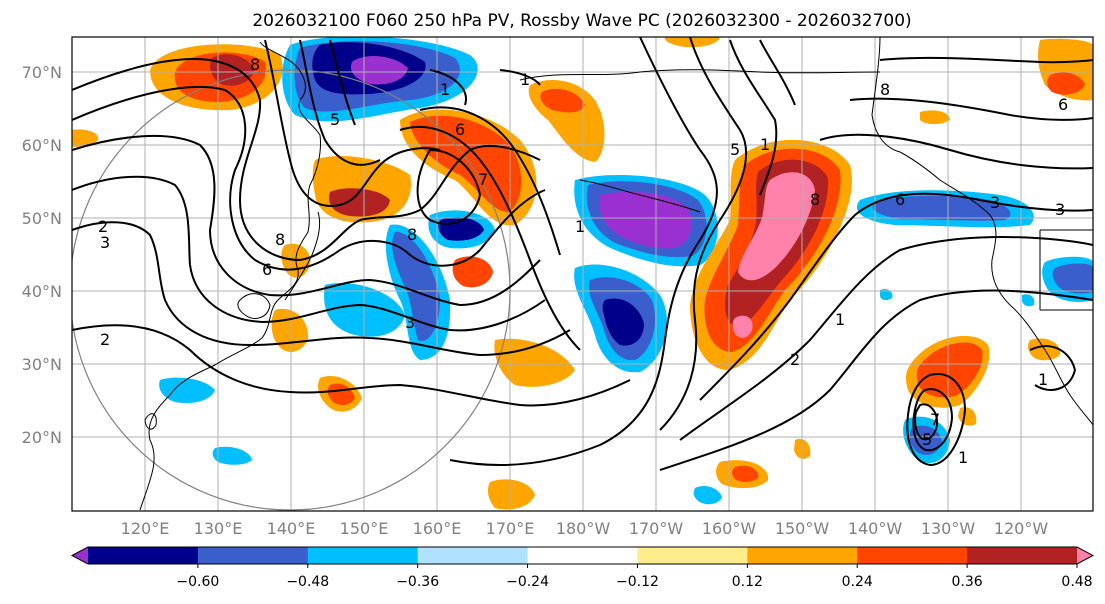 The image size is (1105, 604). Describe the element at coordinates (857, 582) in the screenshot. I see `colorbar-tick-label: 0.24` at that location.